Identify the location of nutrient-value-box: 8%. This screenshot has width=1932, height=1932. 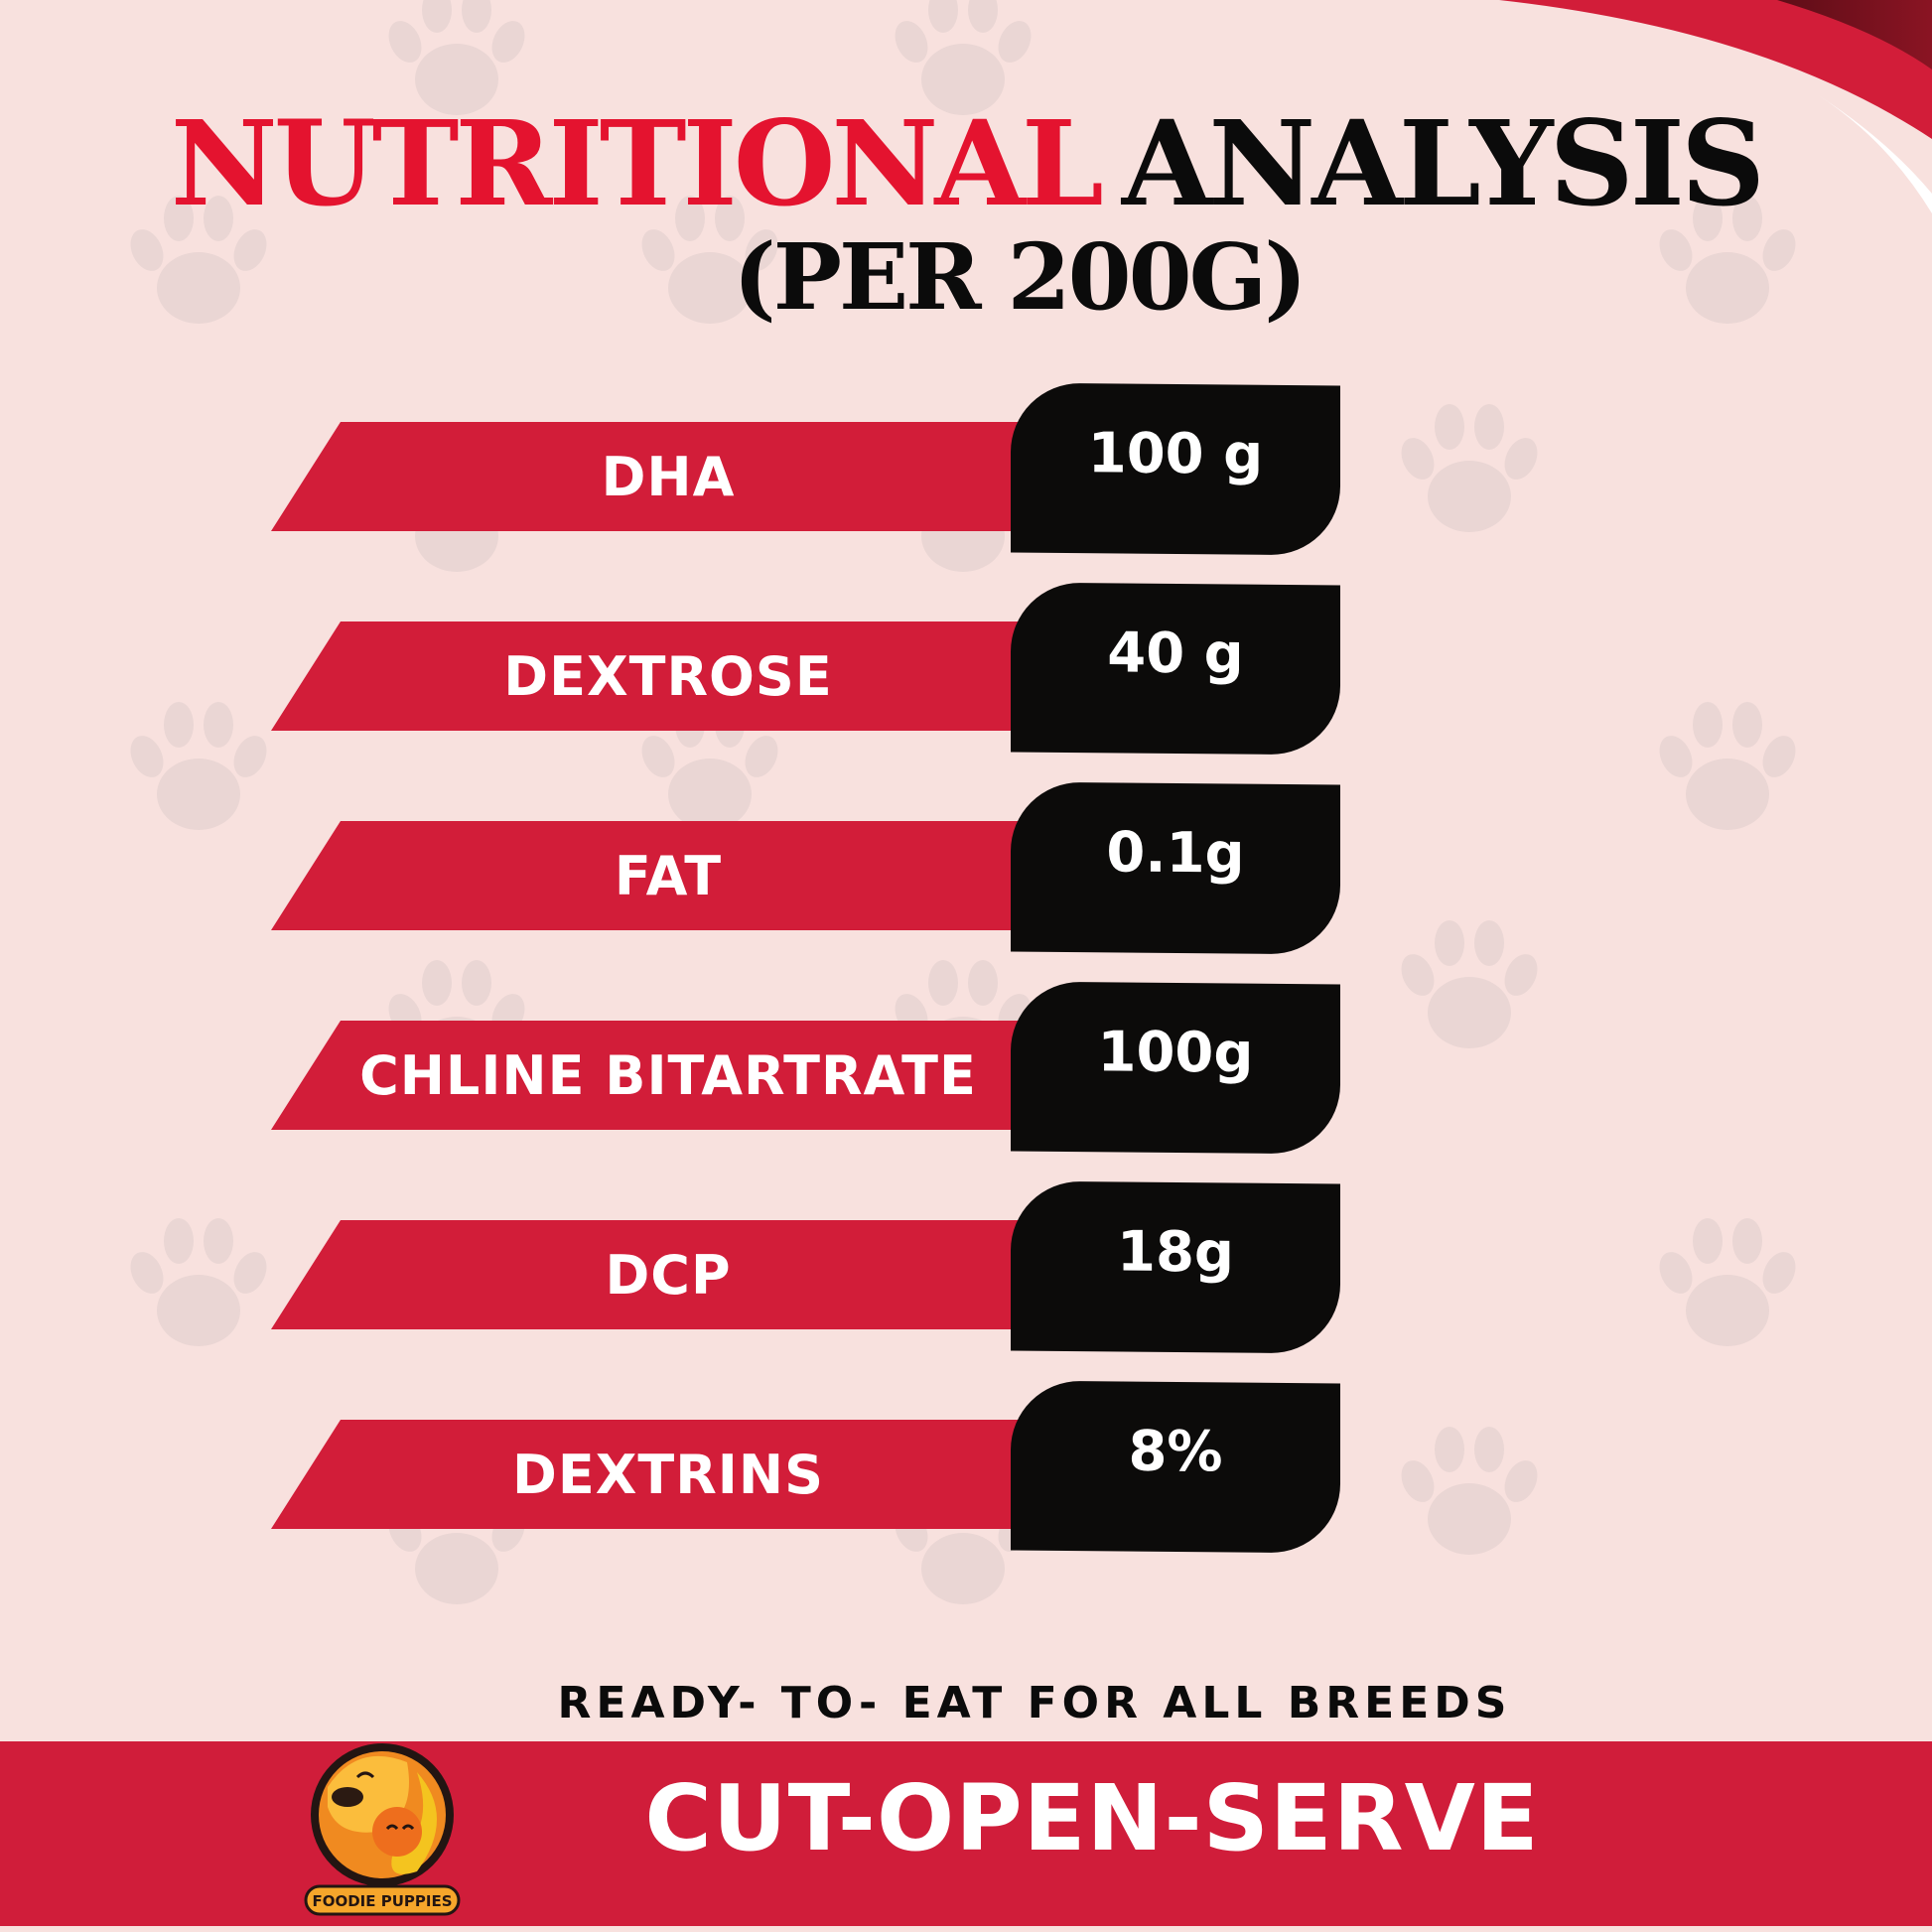
(1175, 1467).